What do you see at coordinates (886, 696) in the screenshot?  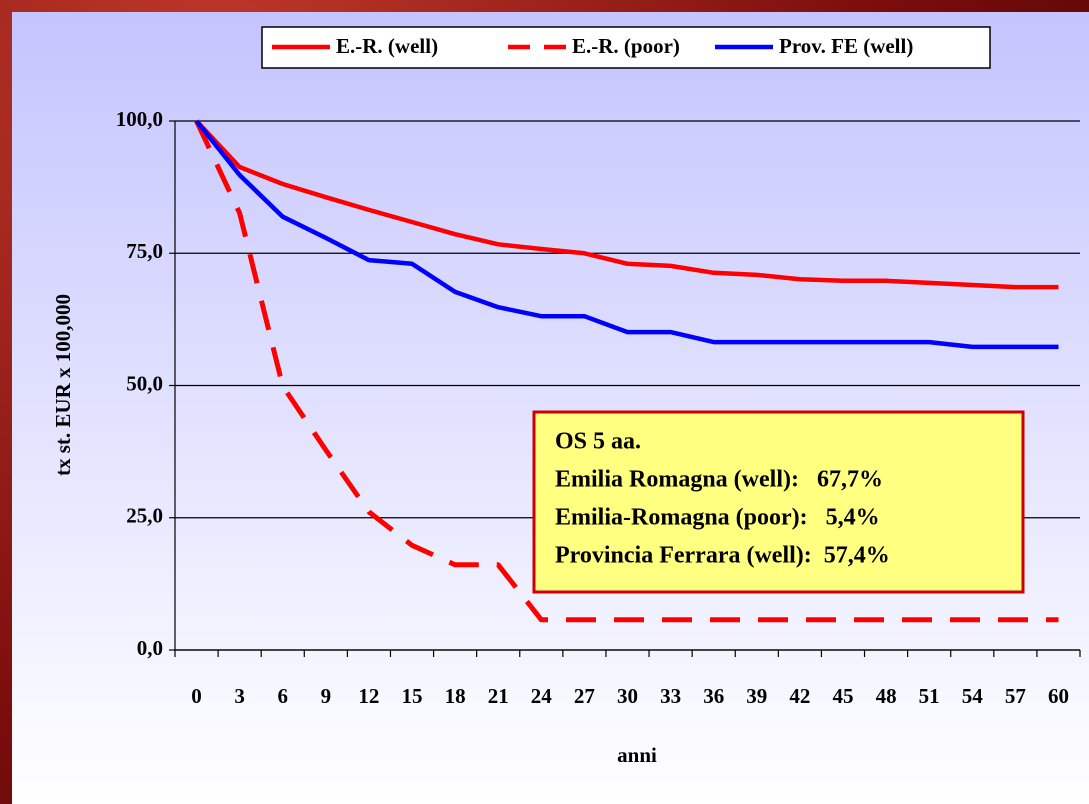 I see `x-tick-label: 48` at bounding box center [886, 696].